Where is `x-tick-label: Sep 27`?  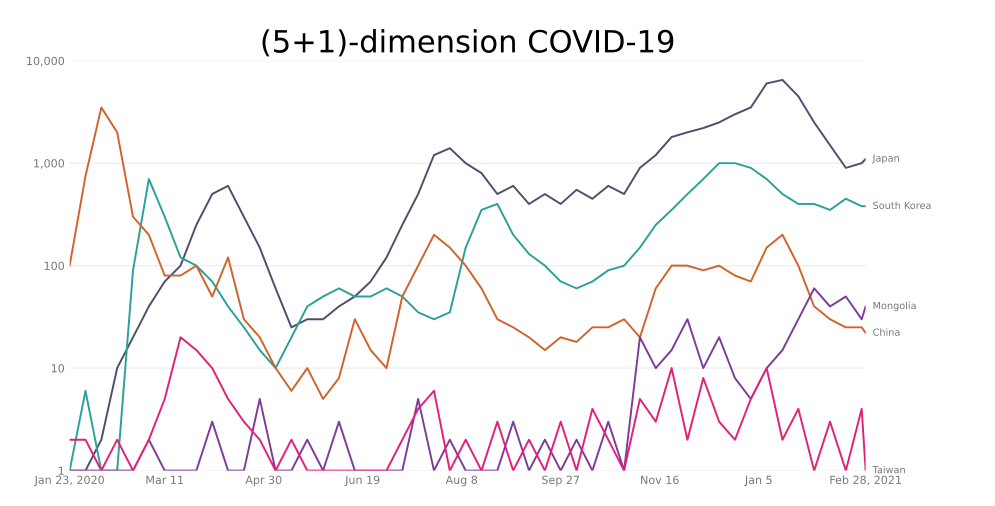 x-tick-label: Sep 27 is located at coordinates (561, 481).